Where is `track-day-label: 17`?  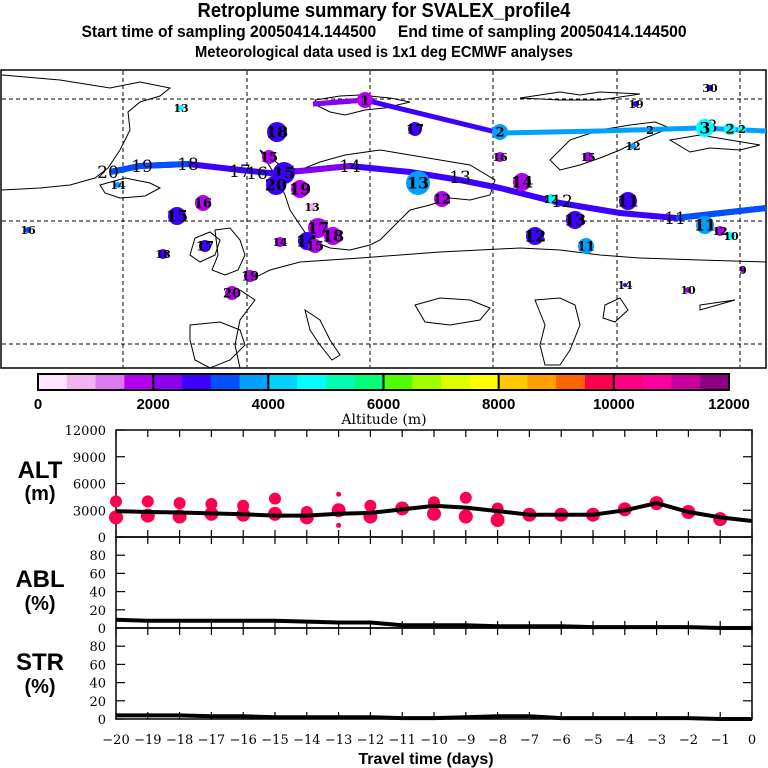 track-day-label: 17 is located at coordinates (240, 172).